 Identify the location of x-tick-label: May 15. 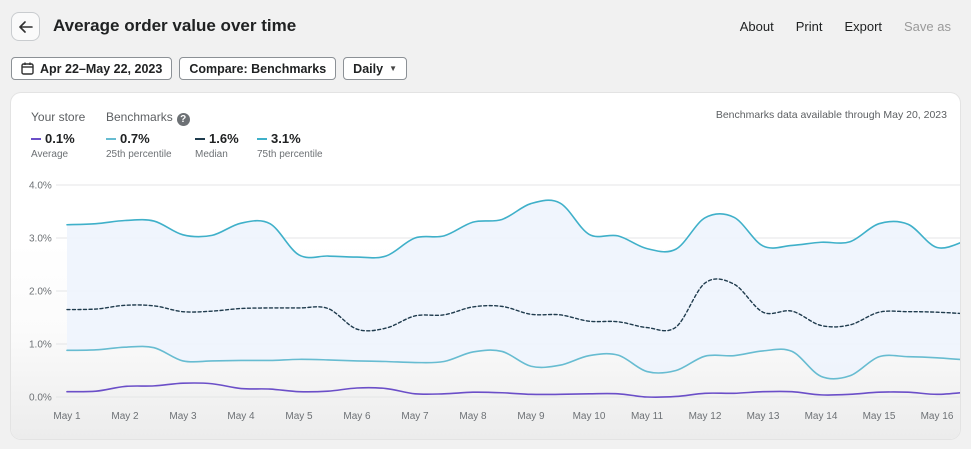
(879, 416).